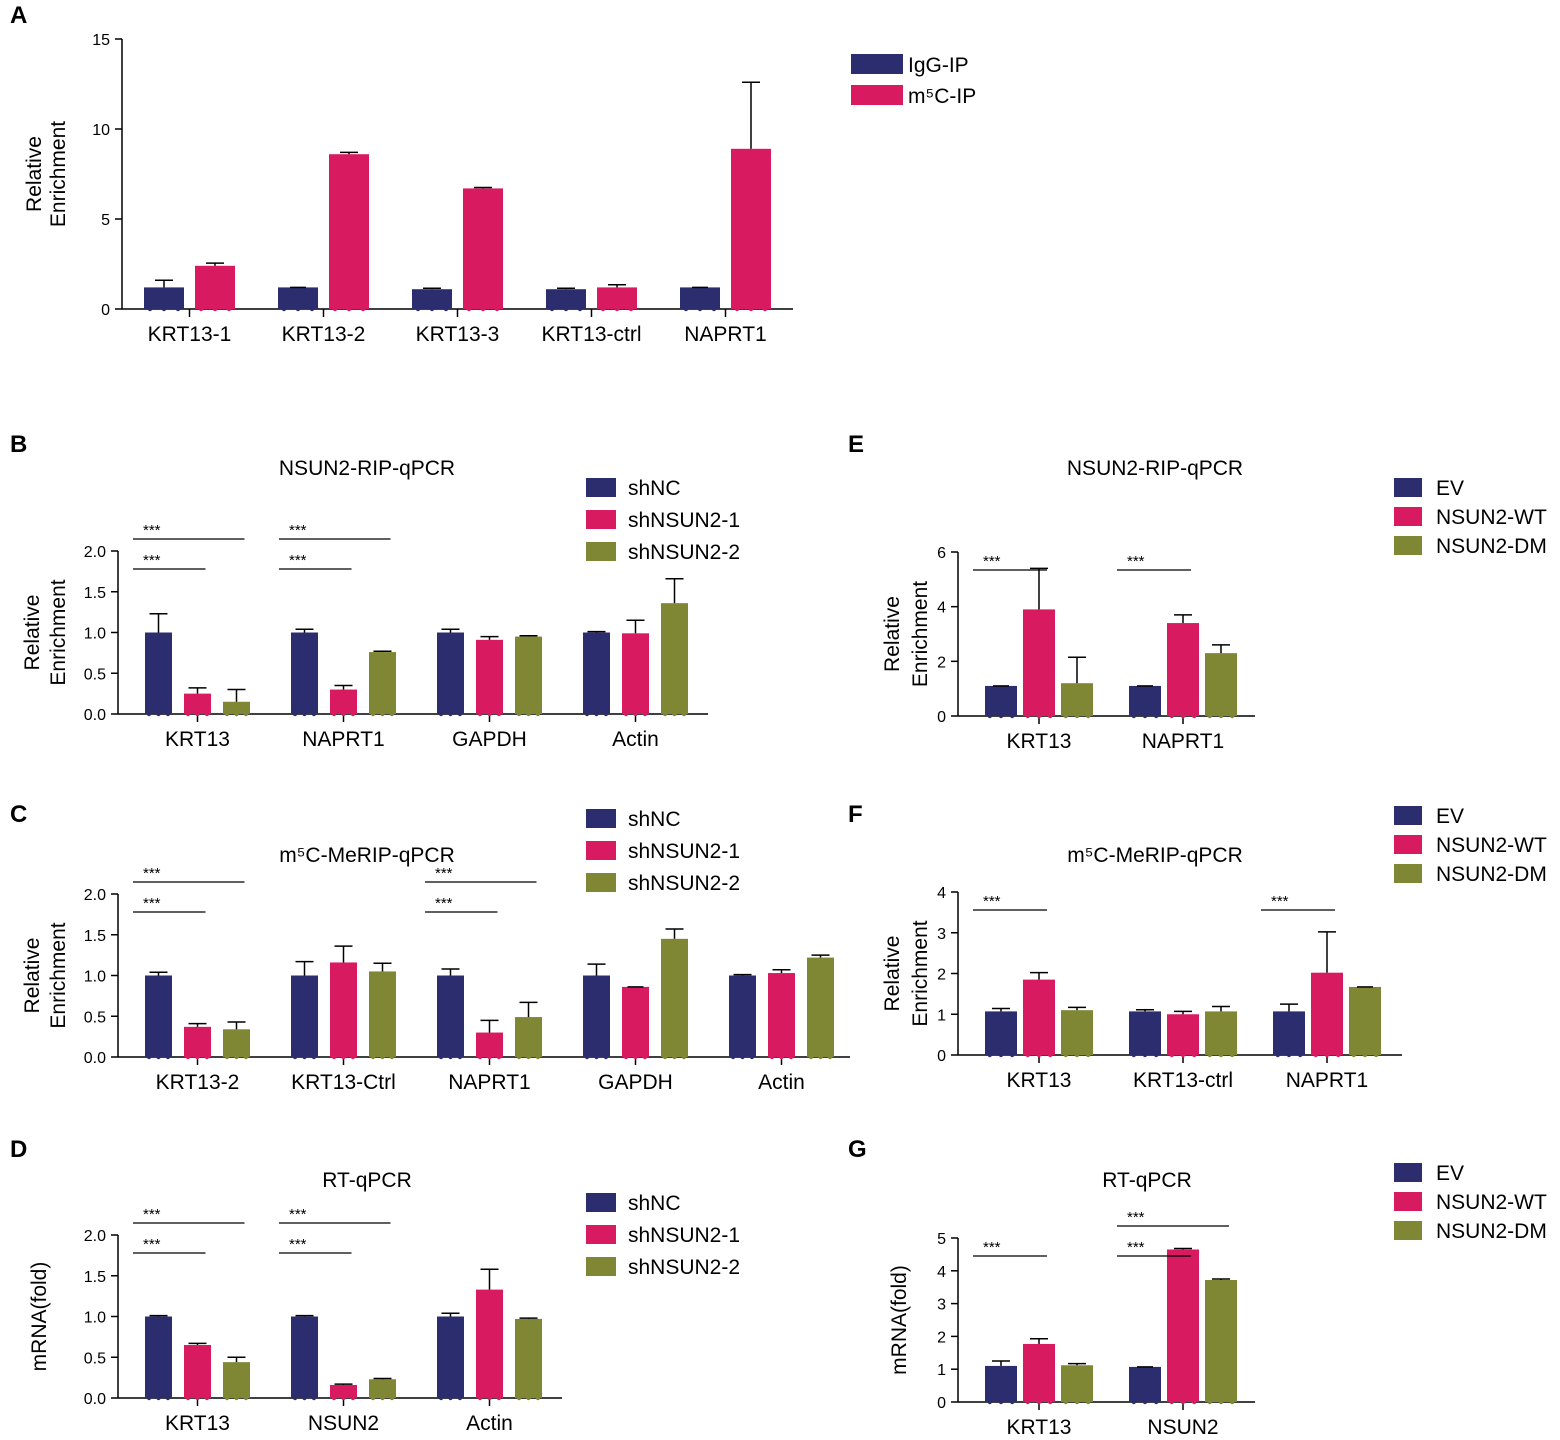 The width and height of the screenshot is (1560, 1440). What do you see at coordinates (941, 975) in the screenshot?
I see `y-tick-label: 2` at bounding box center [941, 975].